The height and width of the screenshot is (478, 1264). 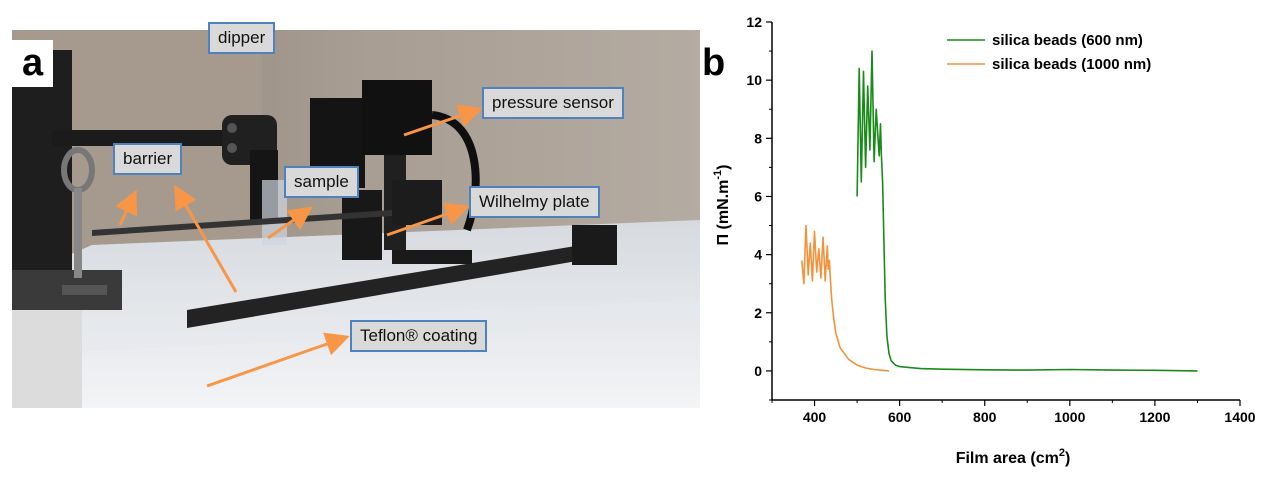 I want to click on y-tick-label: 8, so click(x=758, y=138).